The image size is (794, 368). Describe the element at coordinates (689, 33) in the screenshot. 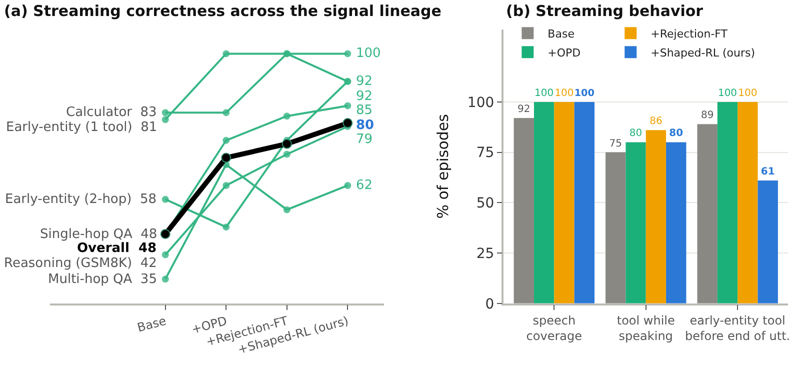

I see `legend-label: +Rejection-FT` at that location.